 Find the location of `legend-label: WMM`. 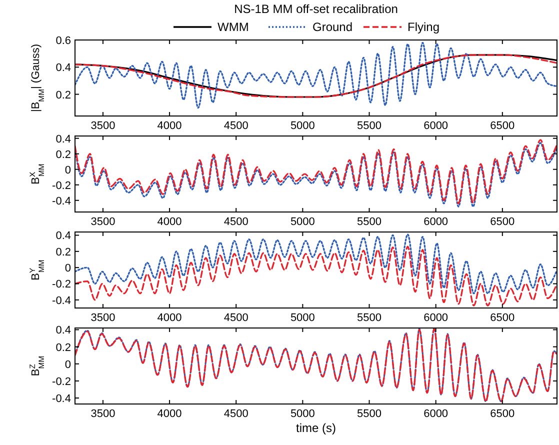

legend-label: WMM is located at coordinates (233, 27).